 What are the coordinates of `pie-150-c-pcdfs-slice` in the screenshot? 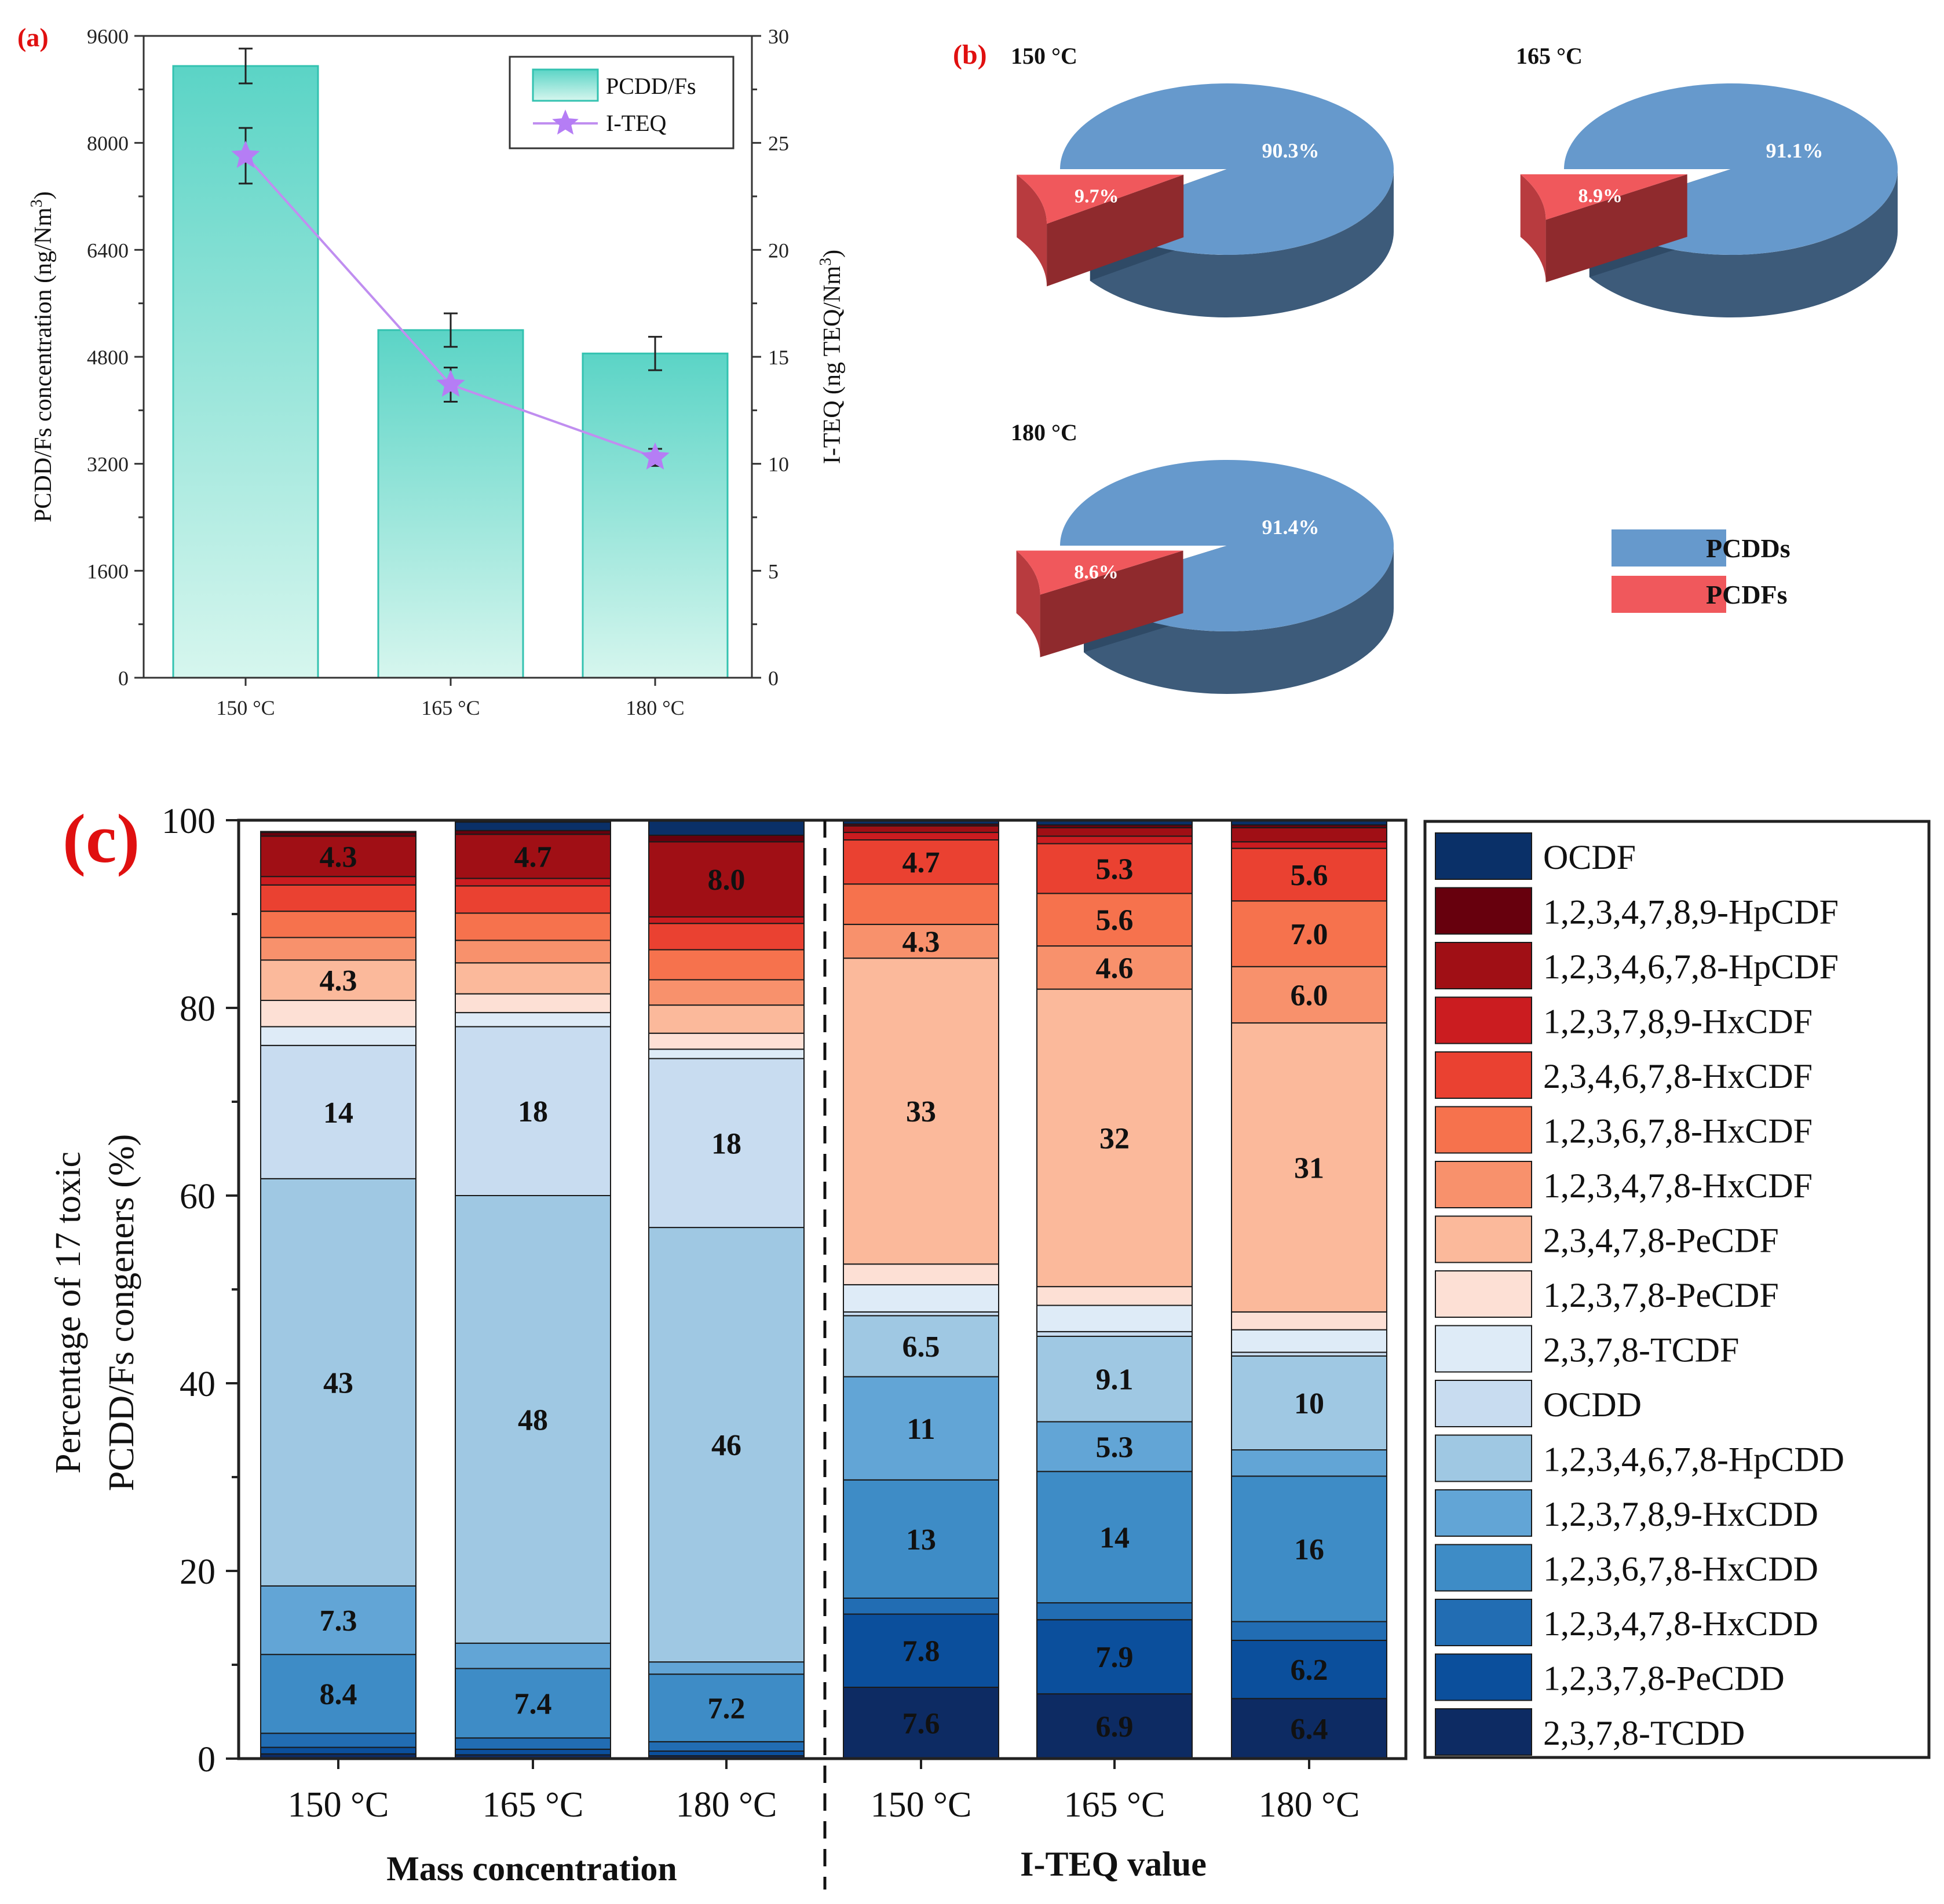 It's located at (1100, 199).